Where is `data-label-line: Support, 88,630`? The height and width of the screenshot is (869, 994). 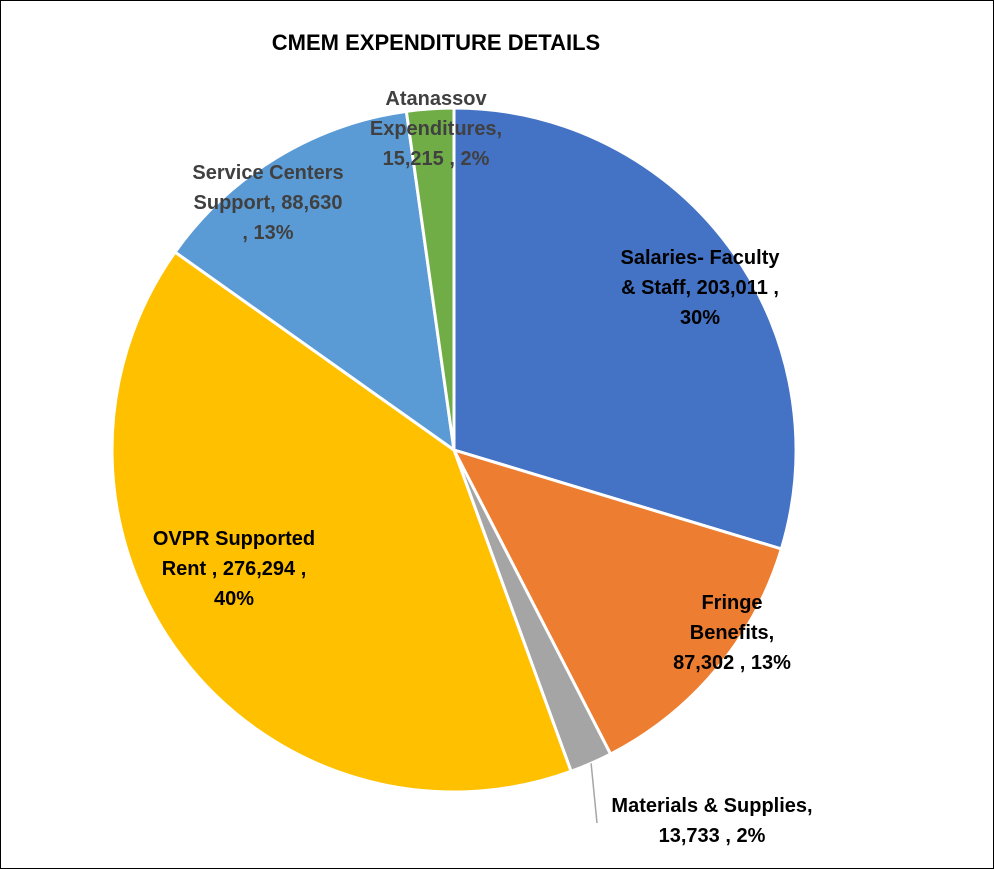 data-label-line: Support, 88,630 is located at coordinates (268, 203).